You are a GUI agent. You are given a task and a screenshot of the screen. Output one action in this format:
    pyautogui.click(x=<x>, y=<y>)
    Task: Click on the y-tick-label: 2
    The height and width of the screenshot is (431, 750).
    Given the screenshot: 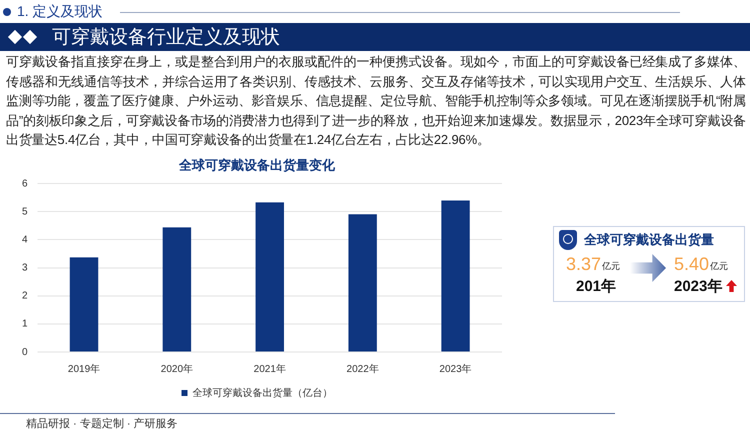 What is the action you would take?
    pyautogui.click(x=25, y=296)
    